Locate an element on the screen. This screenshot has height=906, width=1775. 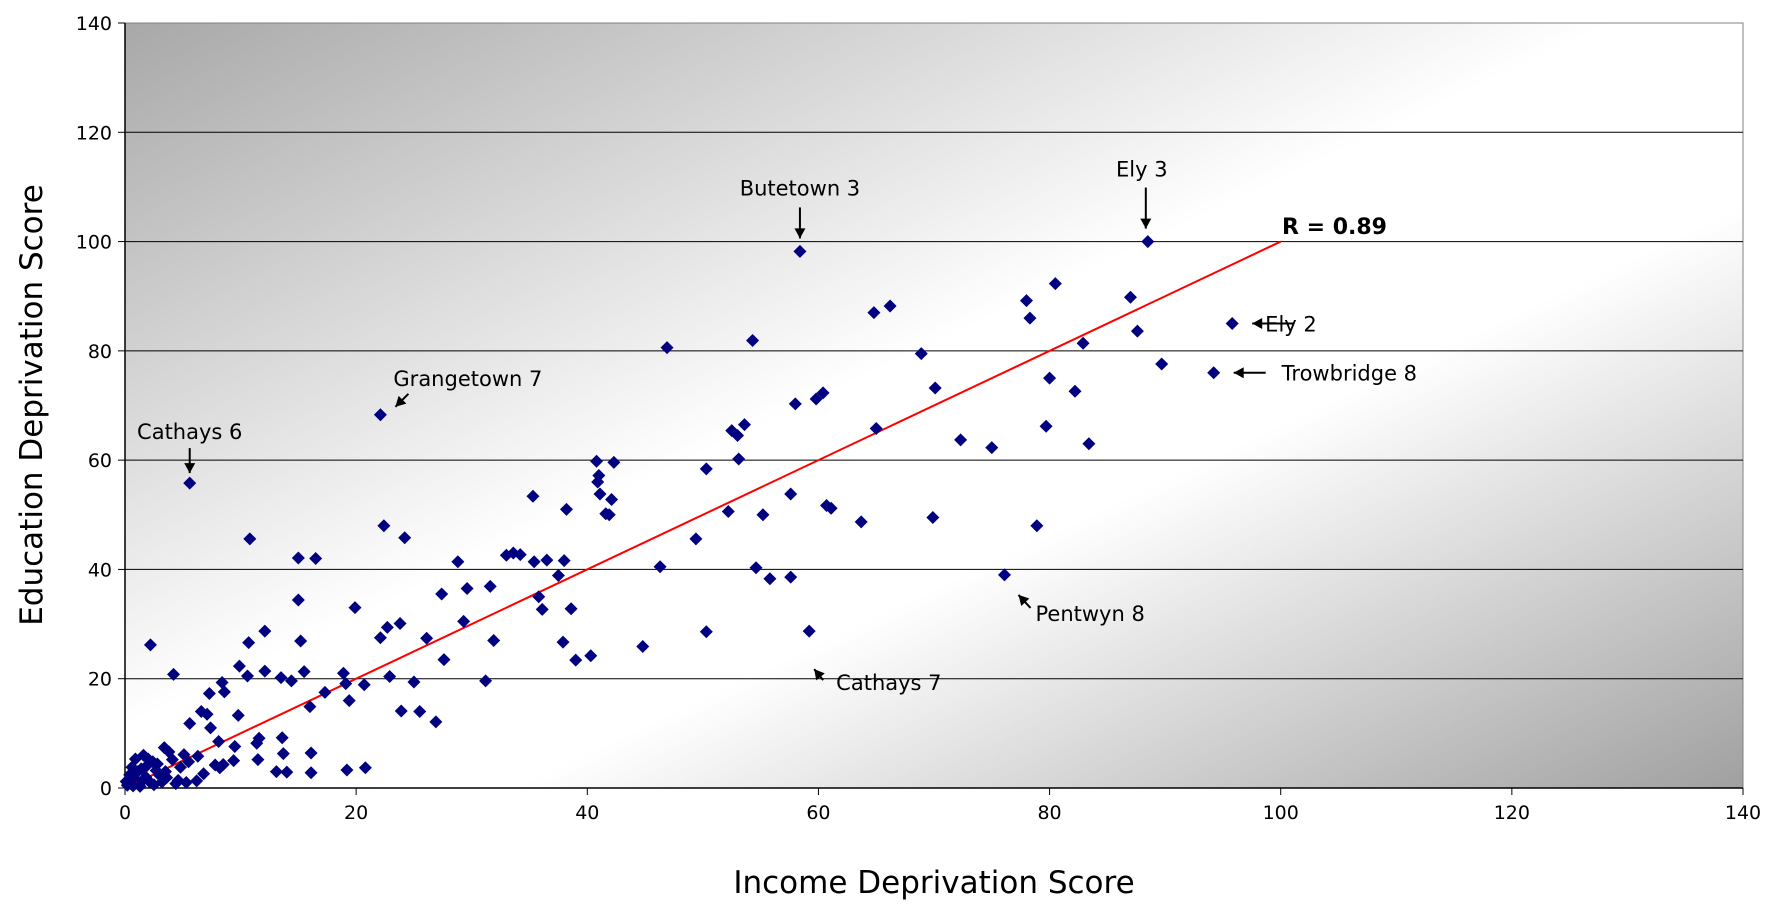
y-tick-label: 0 is located at coordinates (106, 789).